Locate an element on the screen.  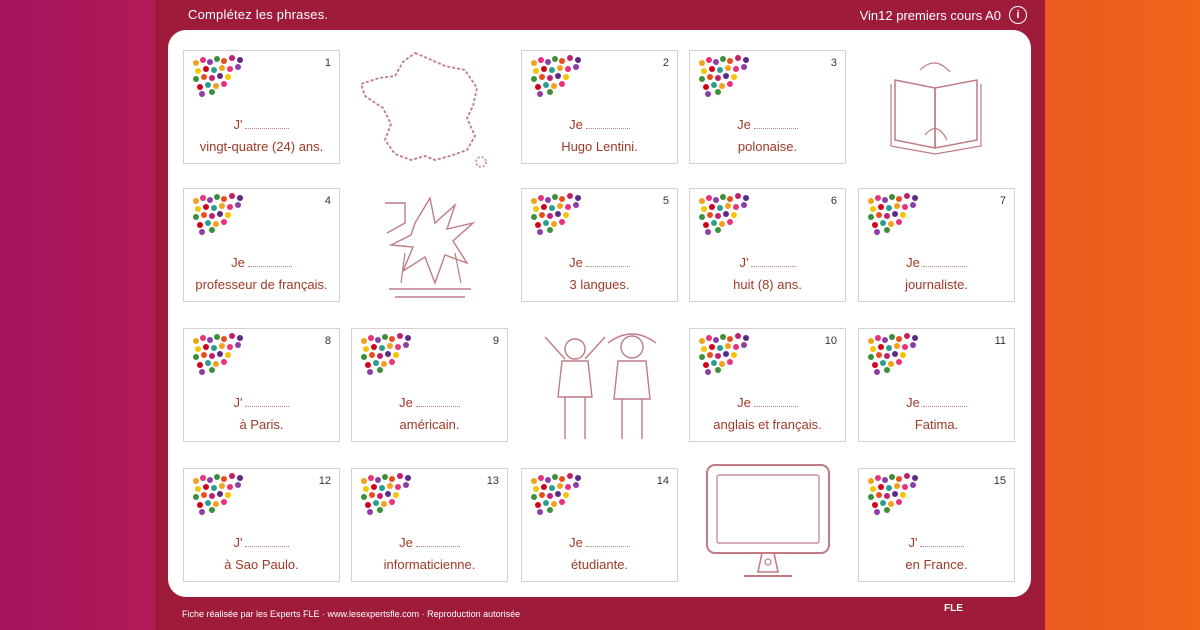
children-icon is located at coordinates (600, 386).